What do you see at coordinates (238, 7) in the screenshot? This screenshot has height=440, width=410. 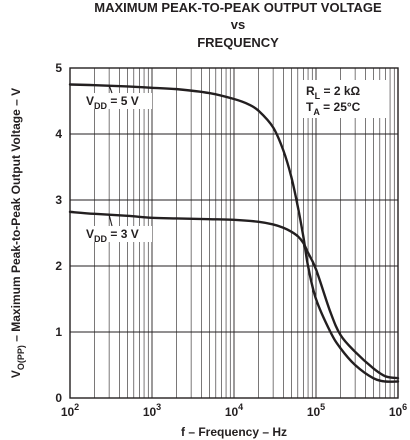 I see `chart-title-line-1: MAXIMUM PEAK-TO-PEAK OUTPUT VOLTAGE` at bounding box center [238, 7].